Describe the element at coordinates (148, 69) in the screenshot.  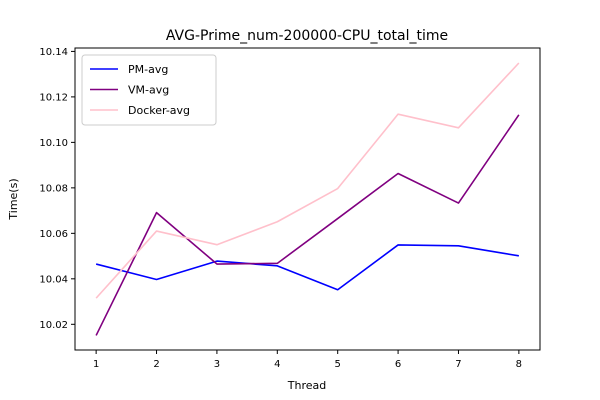
I see `legend-label: PM-avg` at that location.